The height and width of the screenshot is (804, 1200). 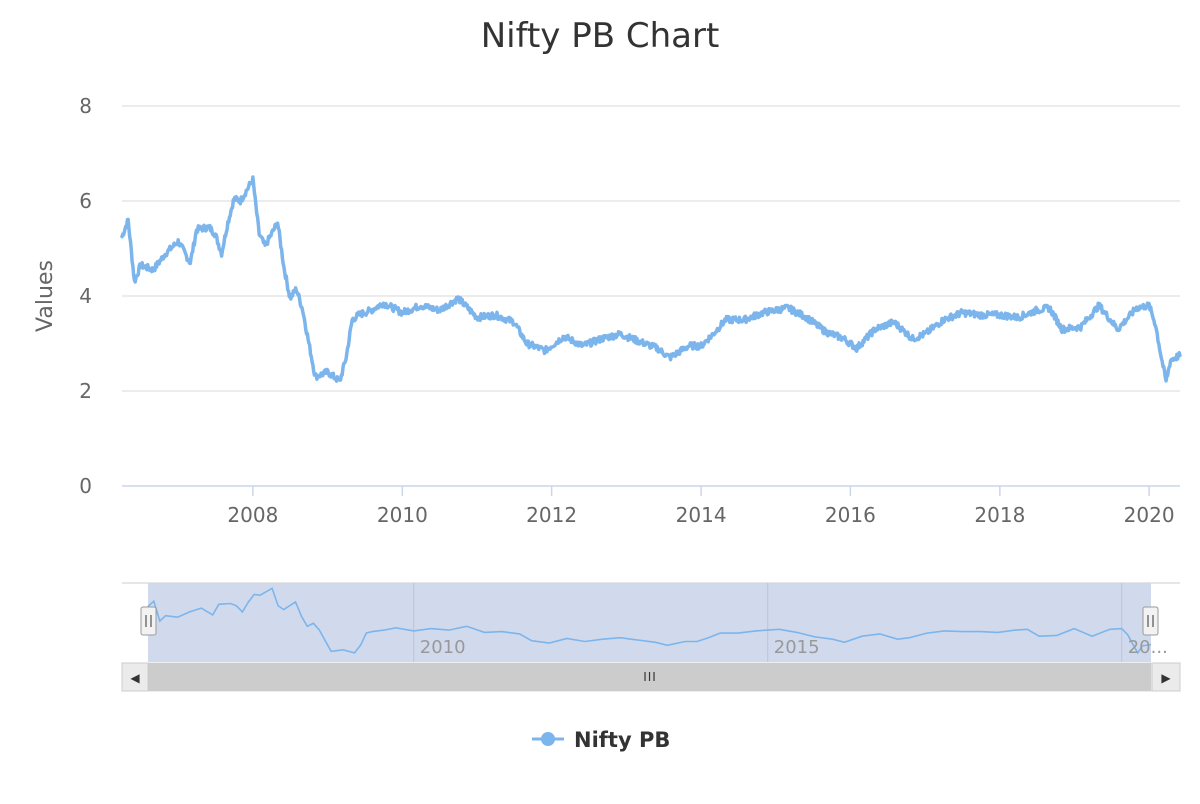 I want to click on y-tick-label: 0, so click(x=85, y=486).